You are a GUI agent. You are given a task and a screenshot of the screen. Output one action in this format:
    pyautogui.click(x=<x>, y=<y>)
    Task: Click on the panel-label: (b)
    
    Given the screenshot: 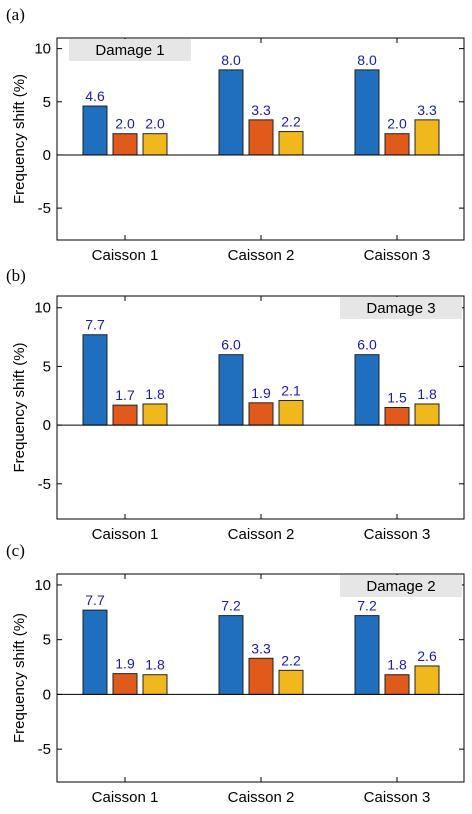 What is the action you would take?
    pyautogui.click(x=16, y=275)
    